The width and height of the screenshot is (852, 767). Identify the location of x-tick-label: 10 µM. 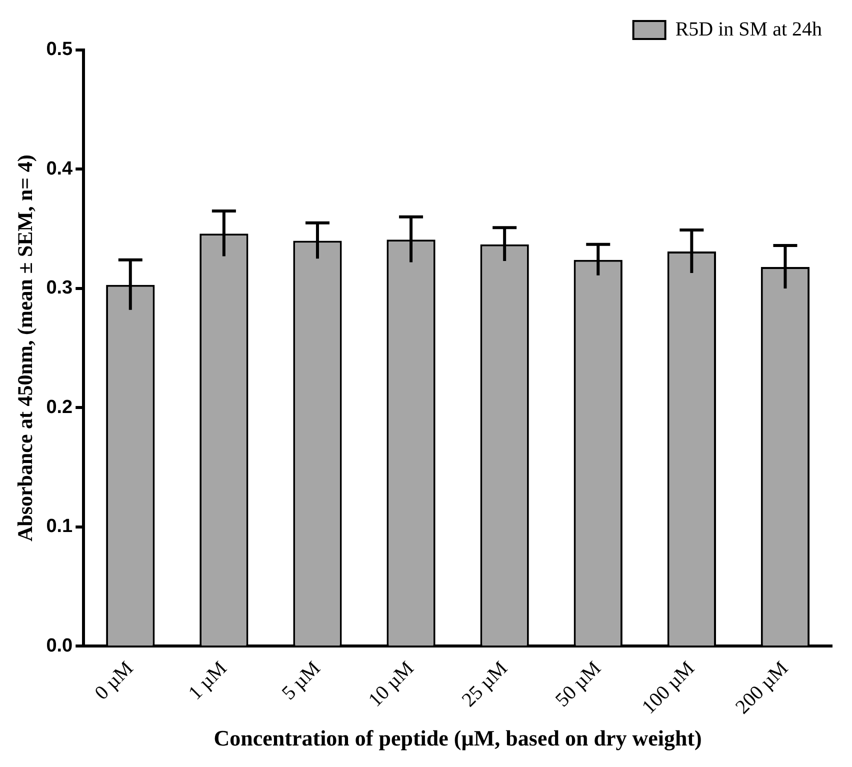
(391, 684).